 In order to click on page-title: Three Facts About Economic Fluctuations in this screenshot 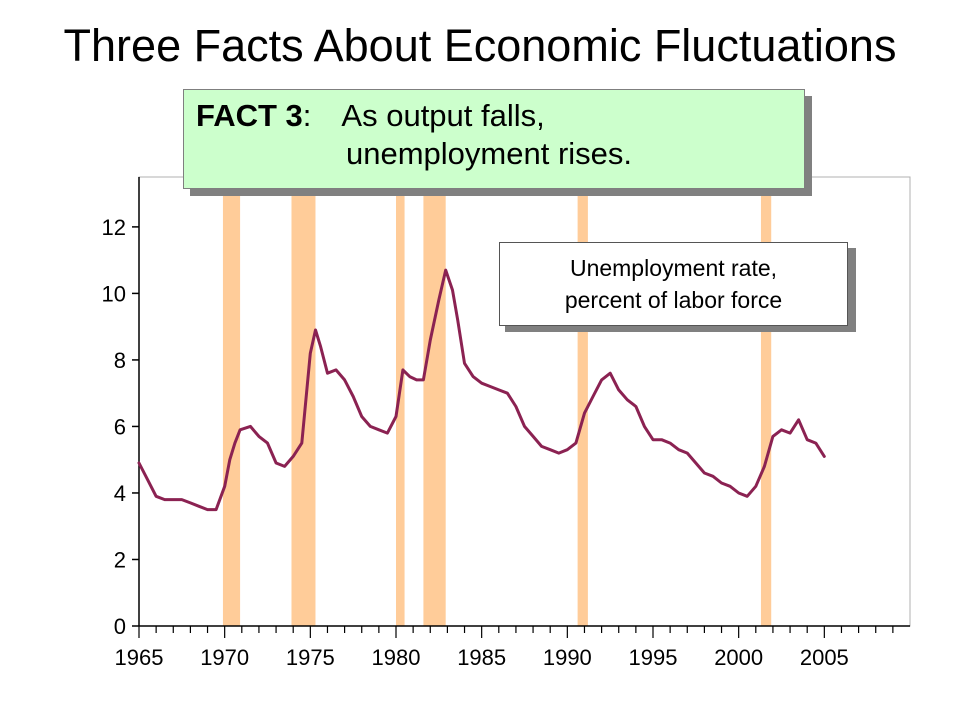, I will do `click(480, 45)`.